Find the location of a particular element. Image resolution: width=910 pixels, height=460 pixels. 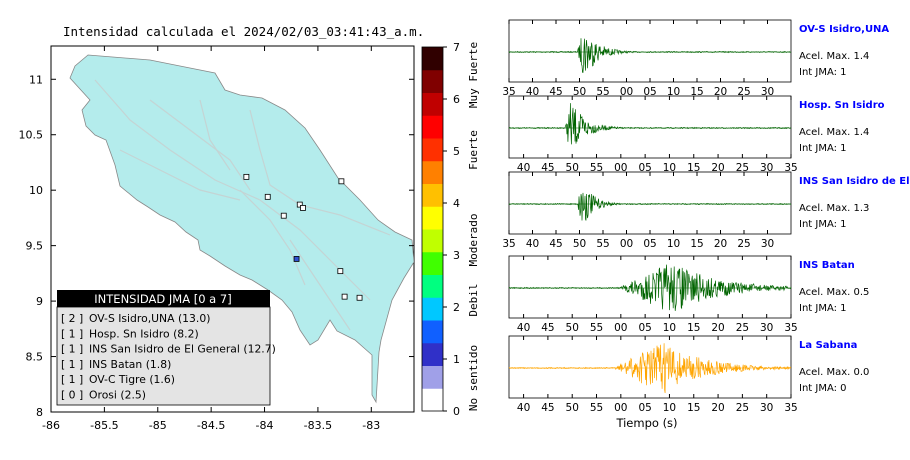

legend-station: Hosp. Sn Isidro (8.2) is located at coordinates (144, 333).